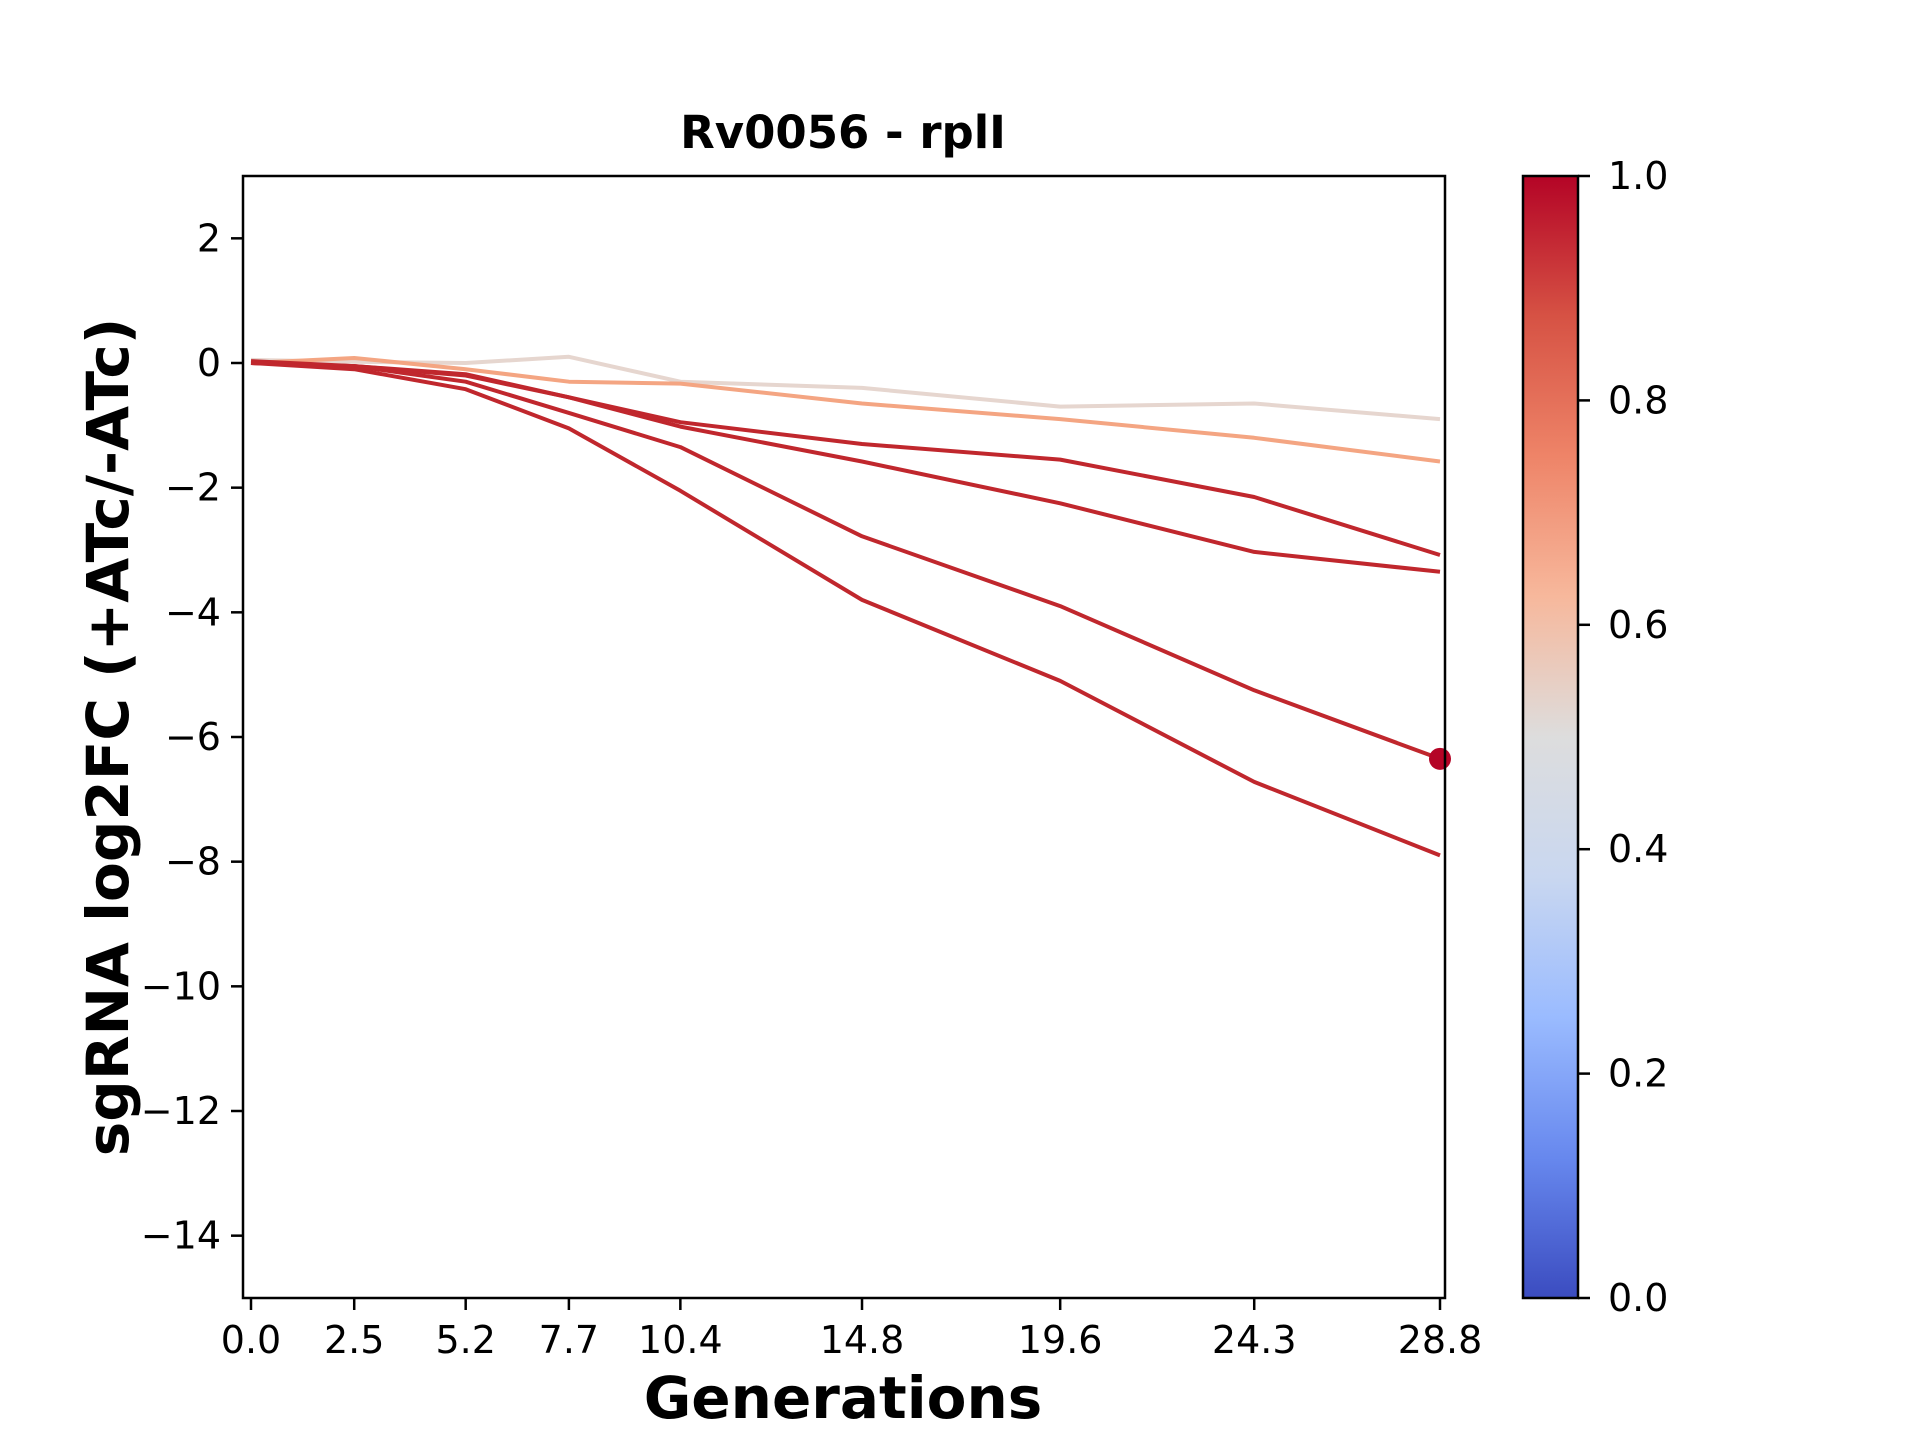 The image size is (1920, 1440). I want to click on y-tick-label: 0, so click(209, 363).